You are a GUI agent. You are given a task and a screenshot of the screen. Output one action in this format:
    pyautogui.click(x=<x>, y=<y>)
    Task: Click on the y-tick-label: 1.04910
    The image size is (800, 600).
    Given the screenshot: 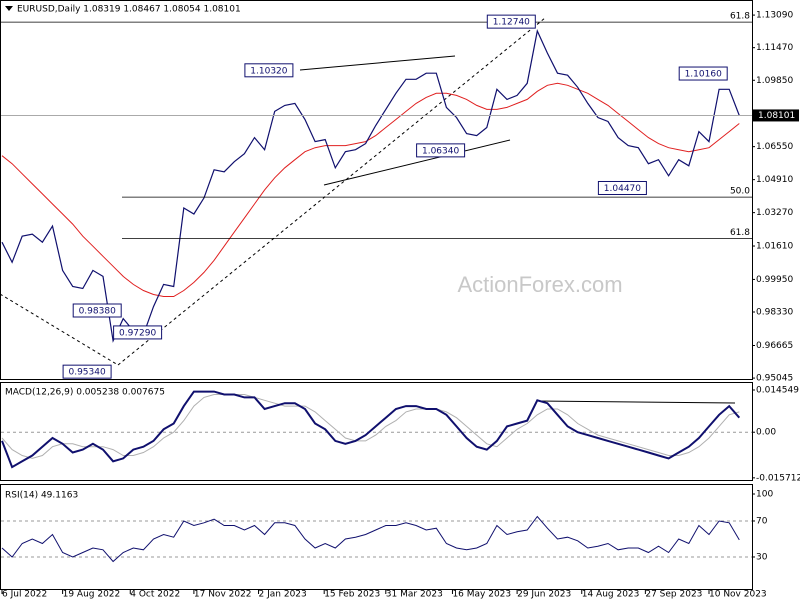 What is the action you would take?
    pyautogui.click(x=774, y=180)
    